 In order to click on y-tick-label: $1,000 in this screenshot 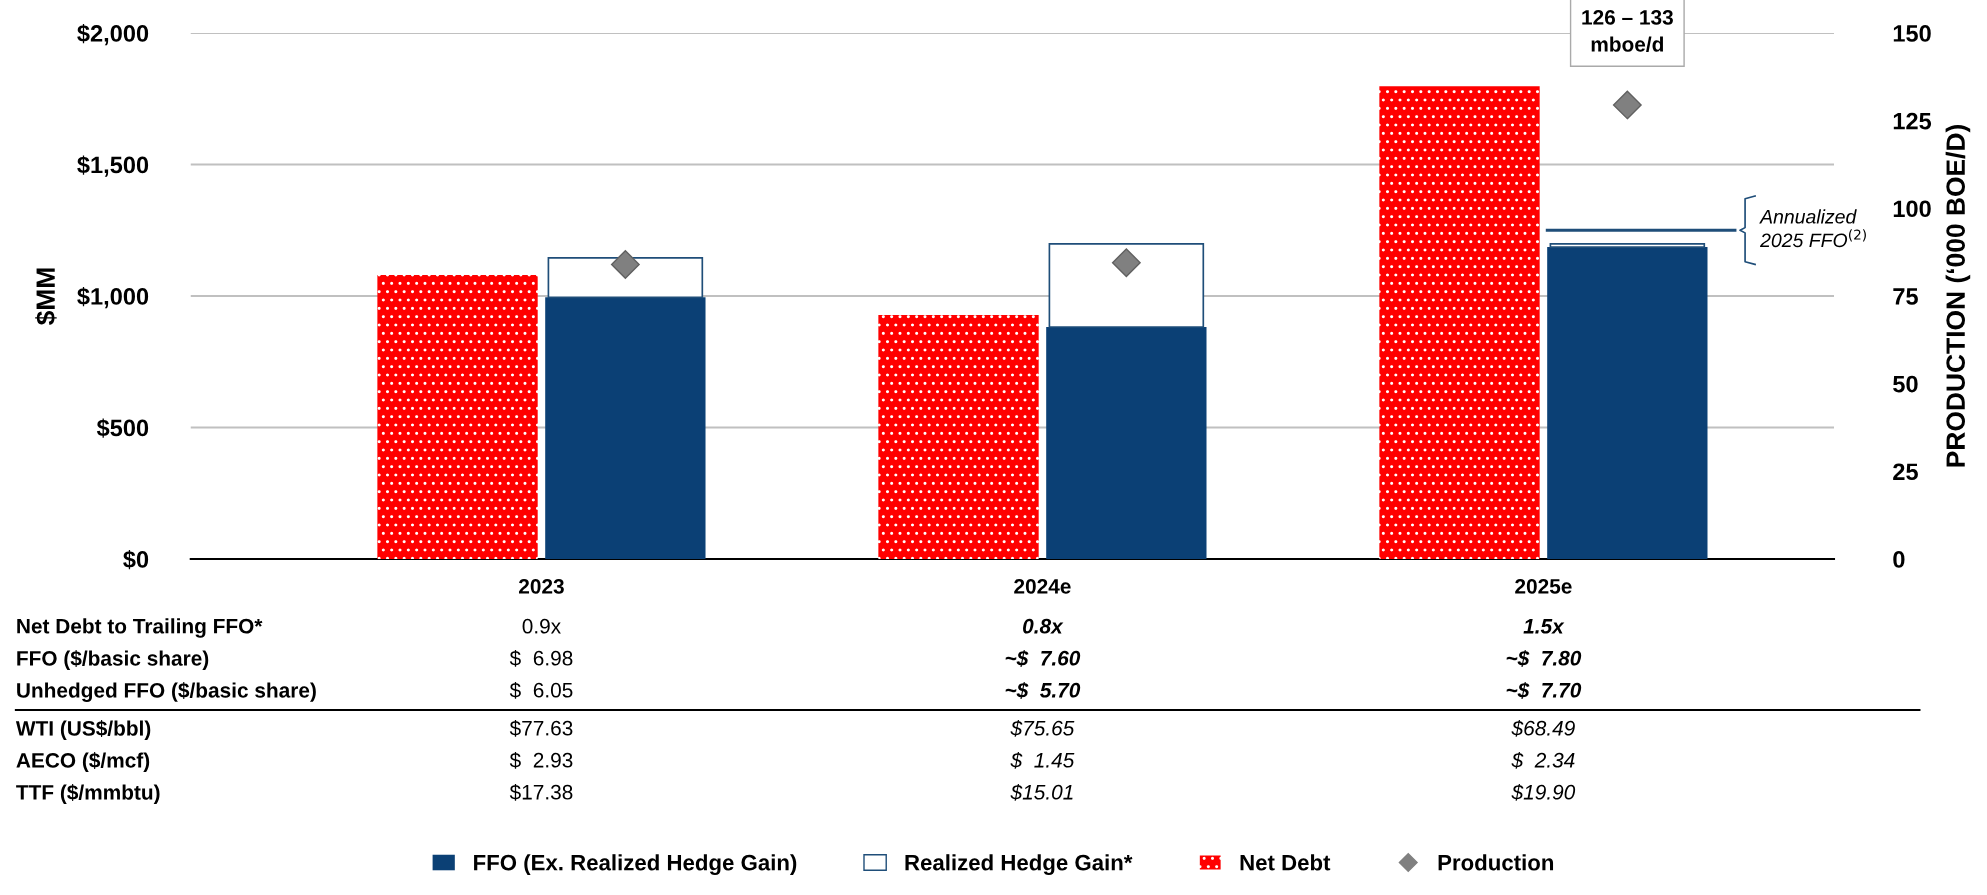, I will do `click(113, 298)`.